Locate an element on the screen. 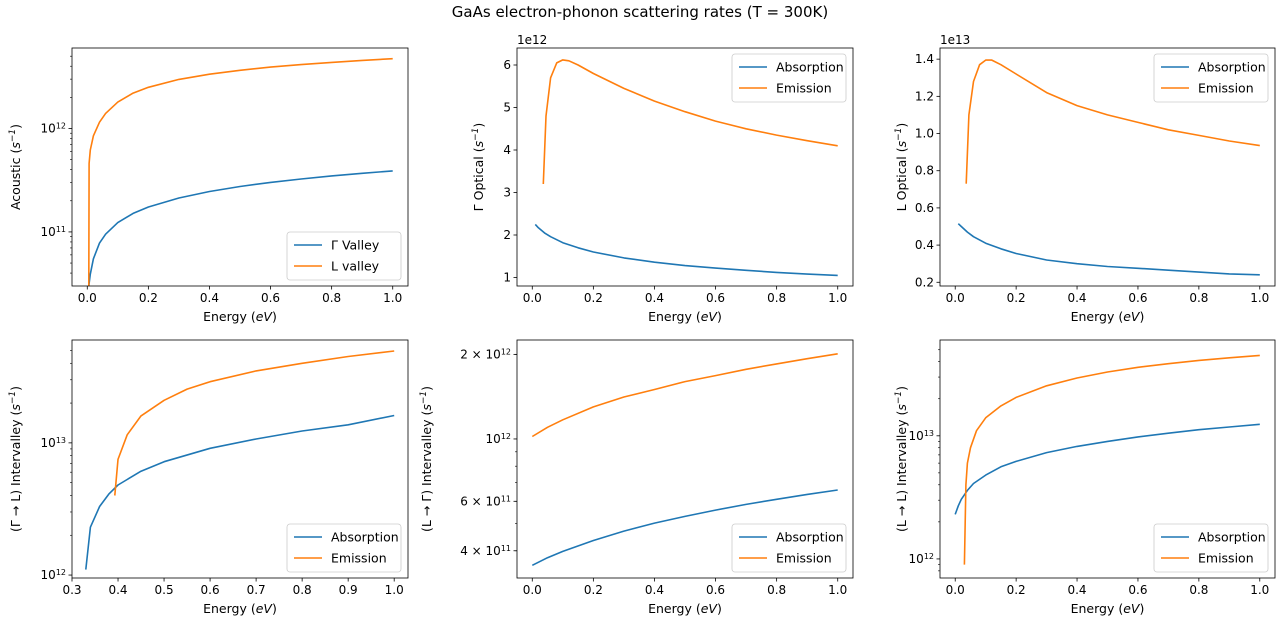 Image resolution: width=1280 pixels, height=623 pixels. y-tick-label: 4 is located at coordinates (507, 150).